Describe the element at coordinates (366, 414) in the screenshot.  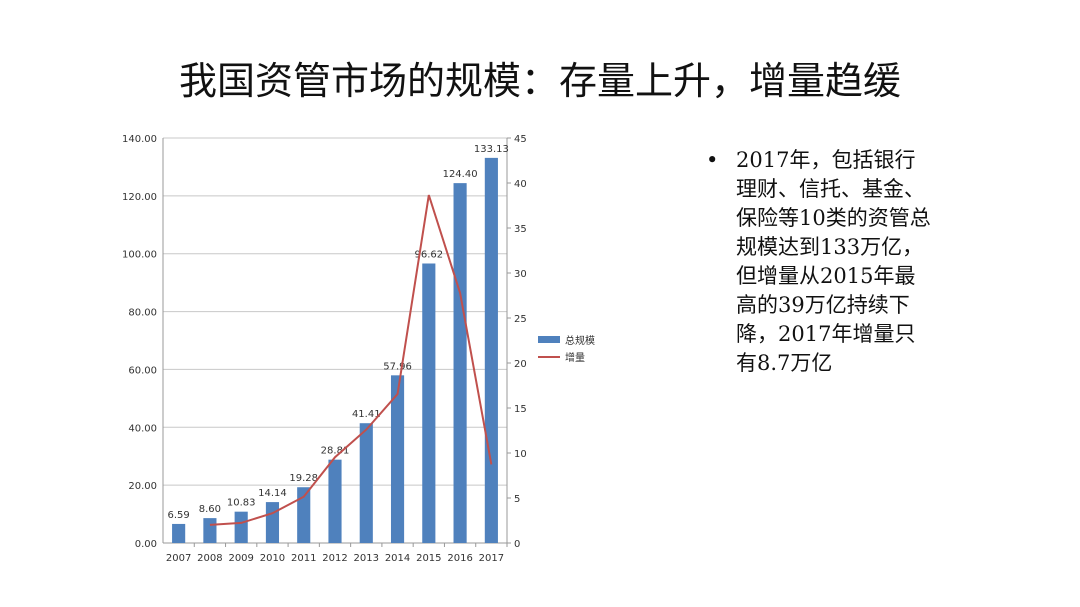
I see `bar-data-label: 41.41` at that location.